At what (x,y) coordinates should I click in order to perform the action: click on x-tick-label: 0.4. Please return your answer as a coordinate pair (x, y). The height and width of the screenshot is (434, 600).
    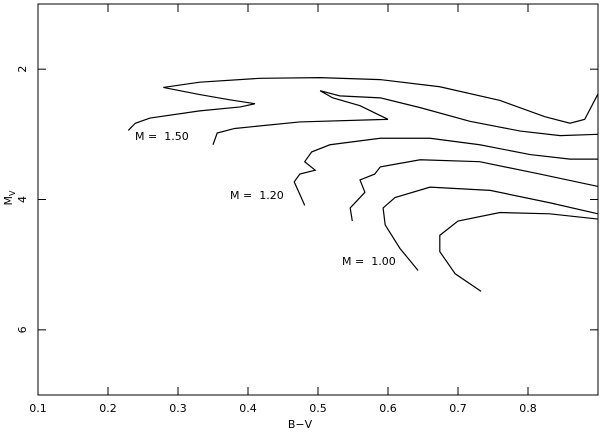
    Looking at the image, I should click on (248, 408).